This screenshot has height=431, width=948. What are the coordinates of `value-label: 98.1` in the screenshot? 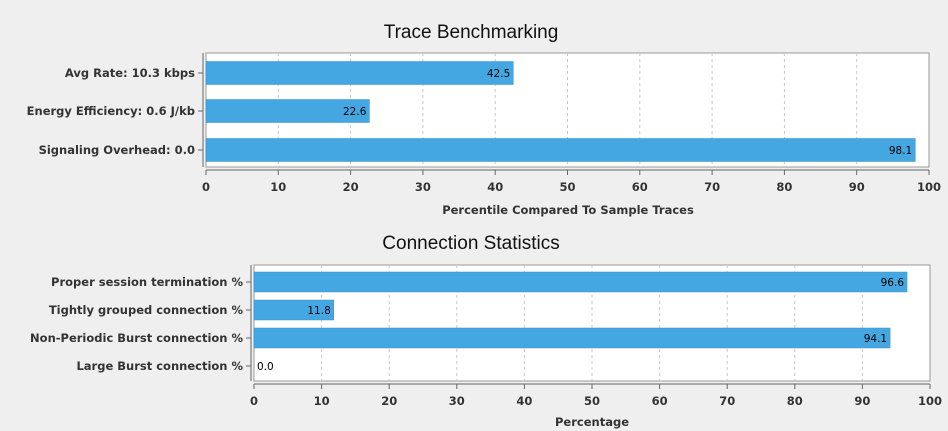 It's located at (900, 151).